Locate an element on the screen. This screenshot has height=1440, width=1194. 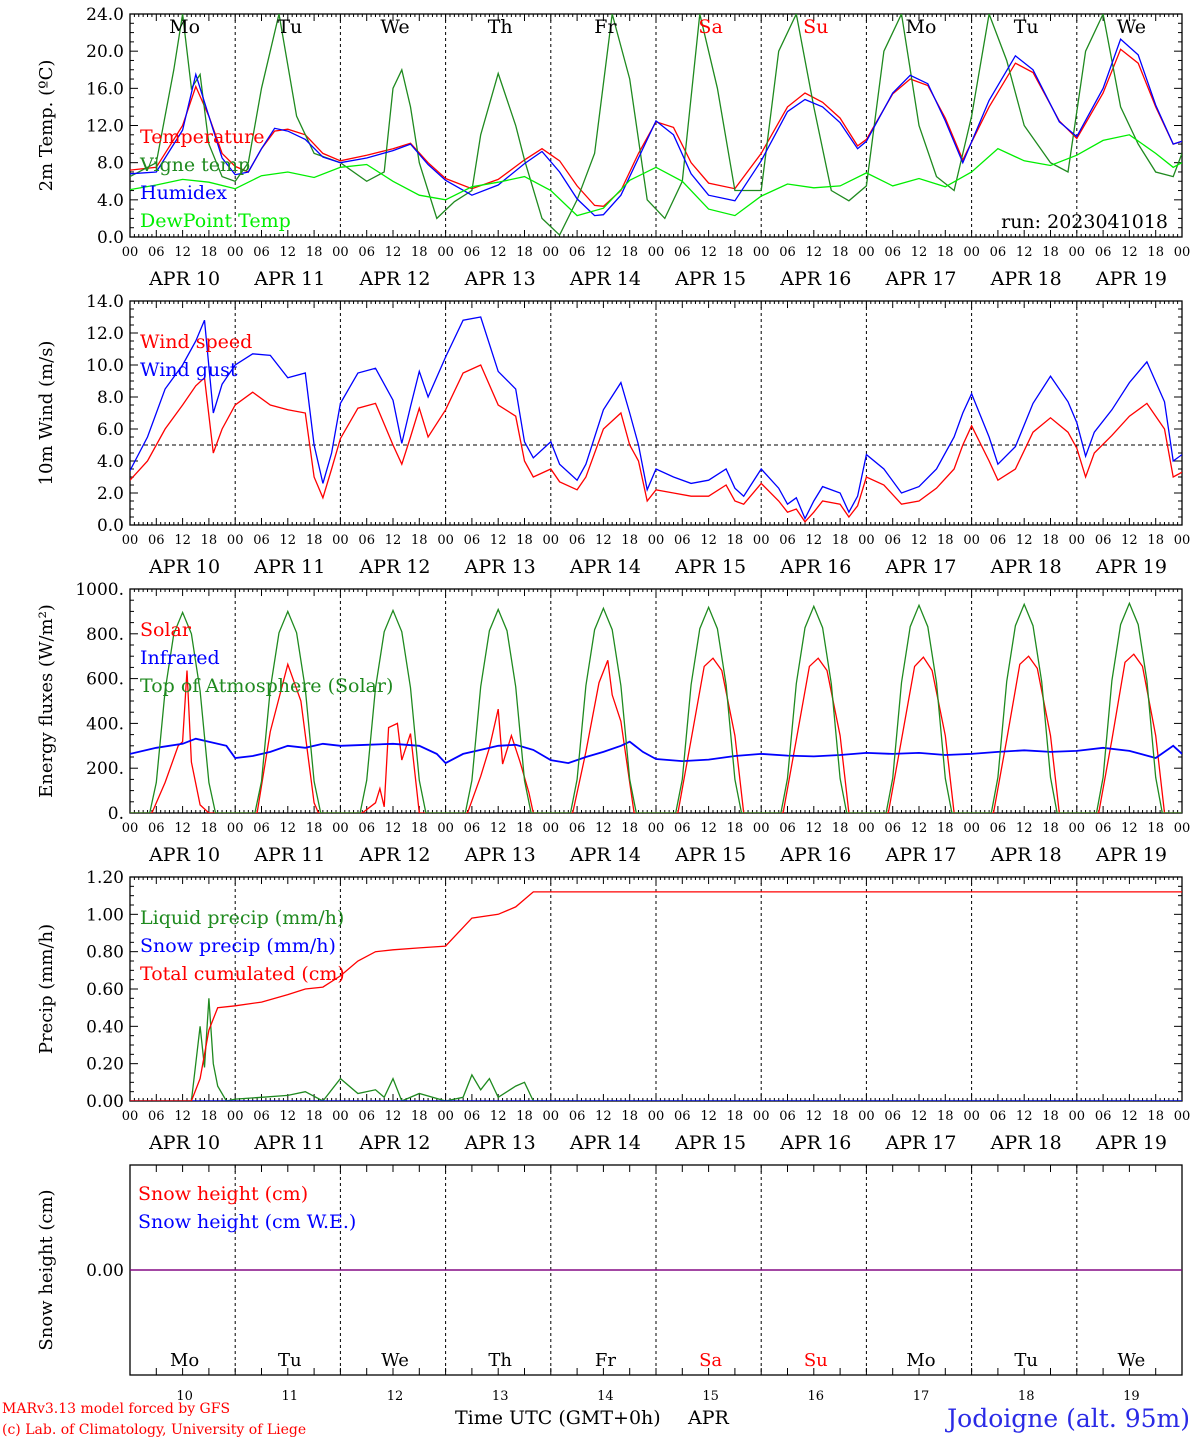
weekday-label: Mo is located at coordinates (921, 27).